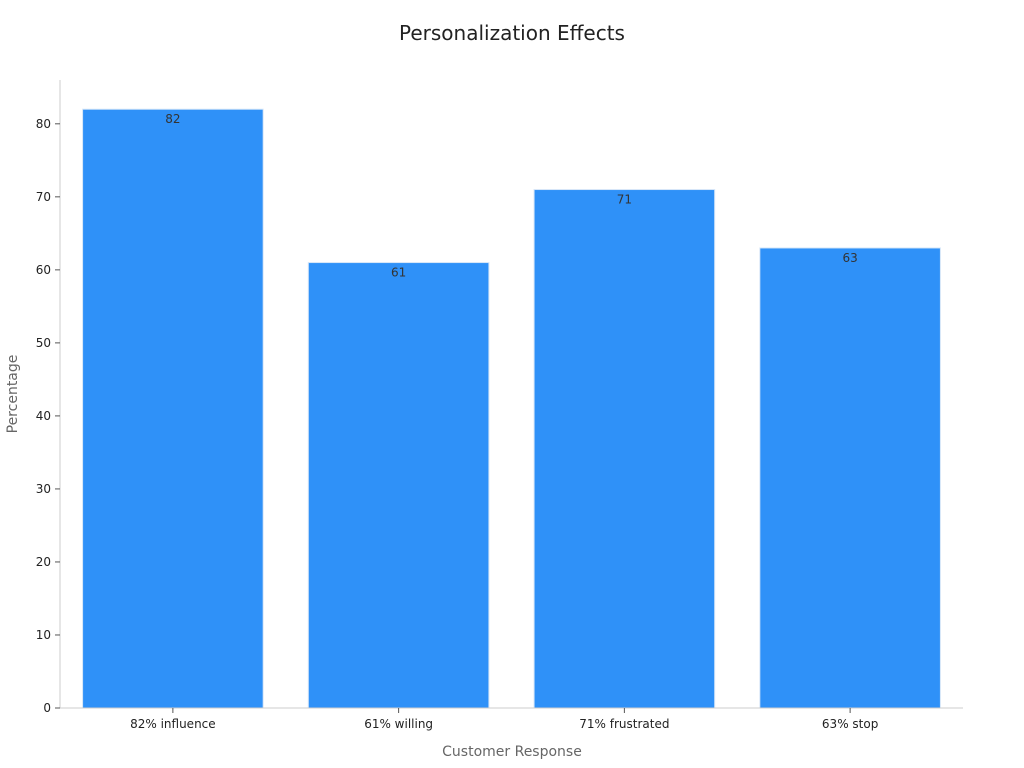  I want to click on chart-title: Personalization Effects, so click(512, 33).